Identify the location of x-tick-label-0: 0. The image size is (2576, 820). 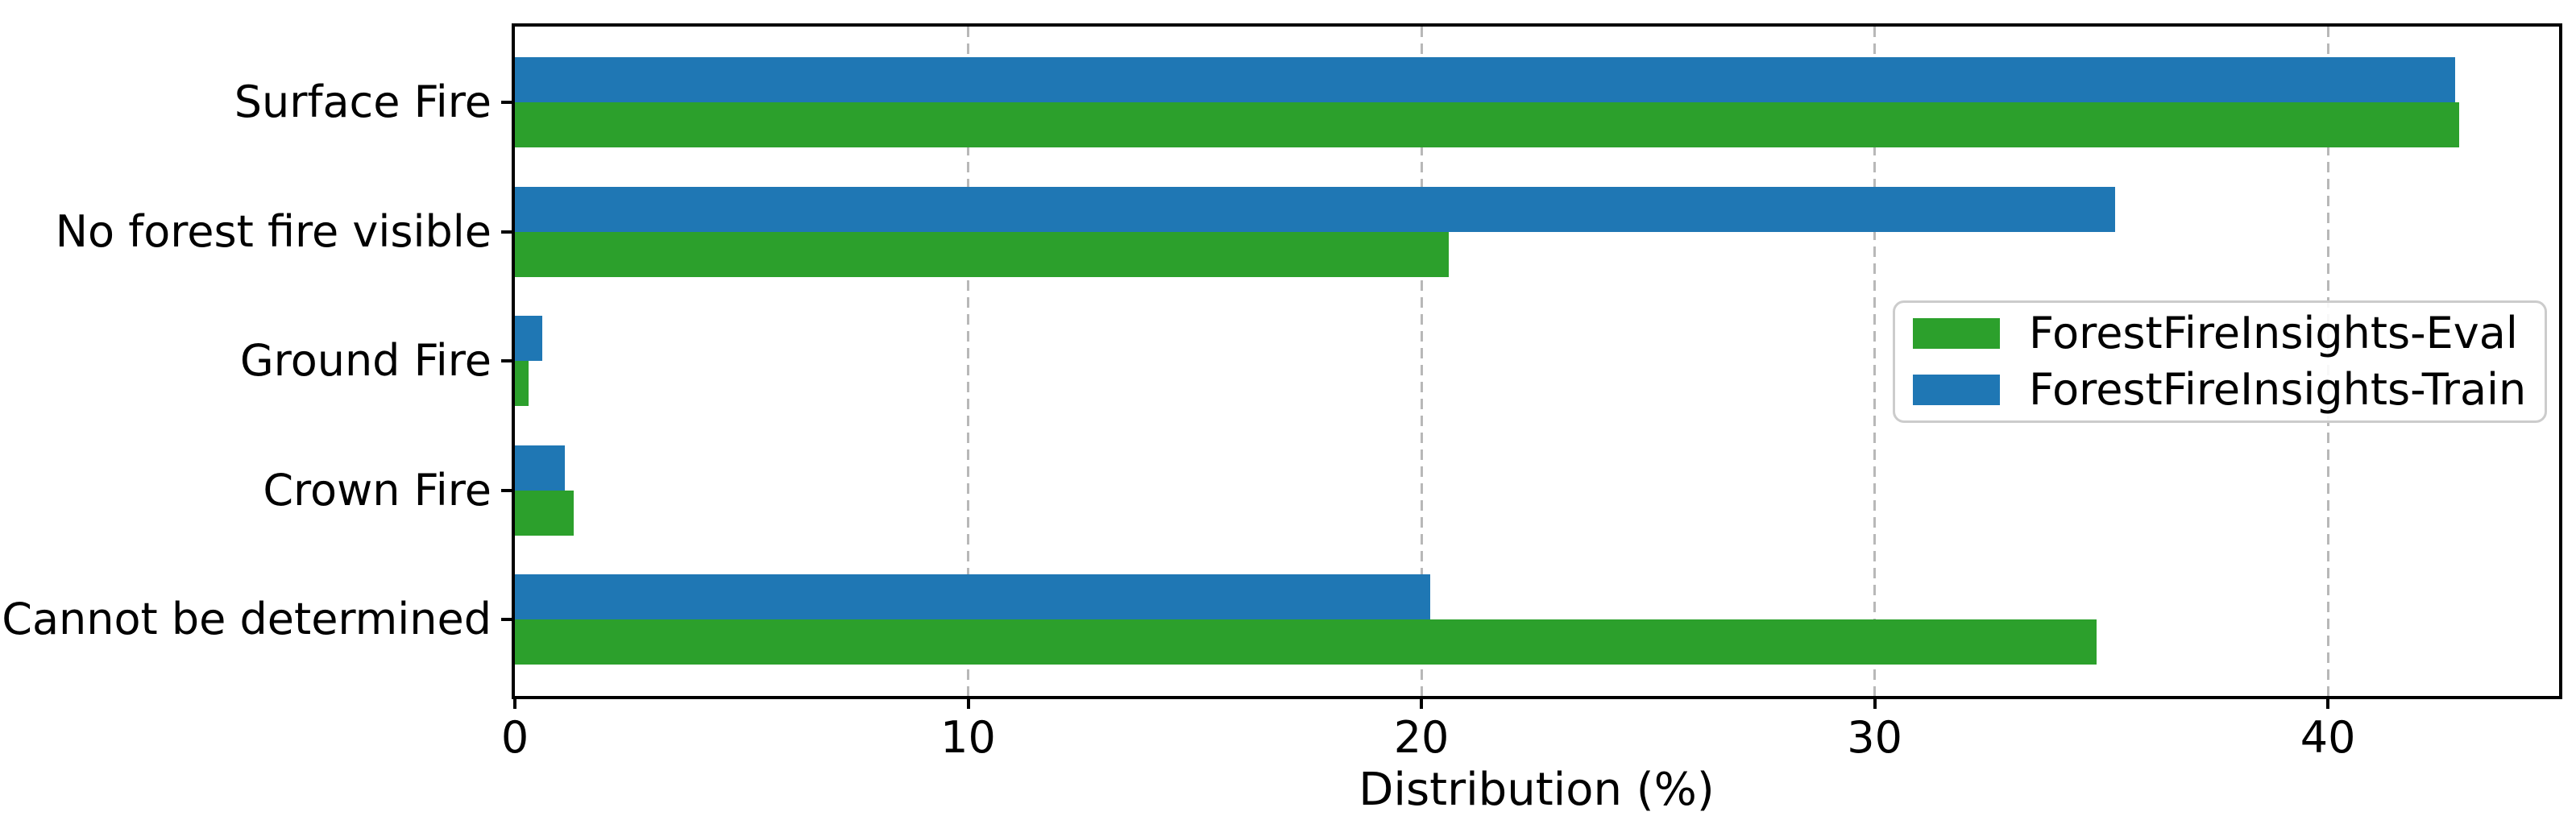
(514, 738).